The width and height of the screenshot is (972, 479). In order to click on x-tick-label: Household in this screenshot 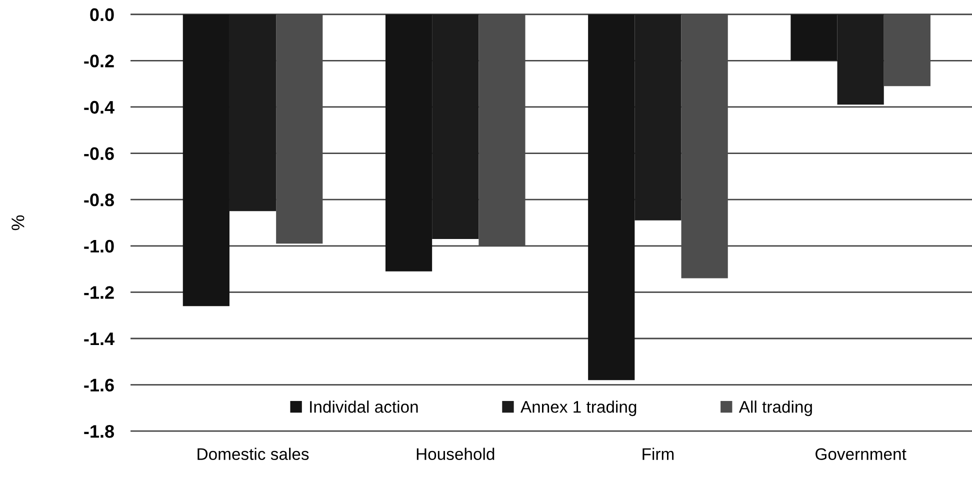, I will do `click(455, 454)`.